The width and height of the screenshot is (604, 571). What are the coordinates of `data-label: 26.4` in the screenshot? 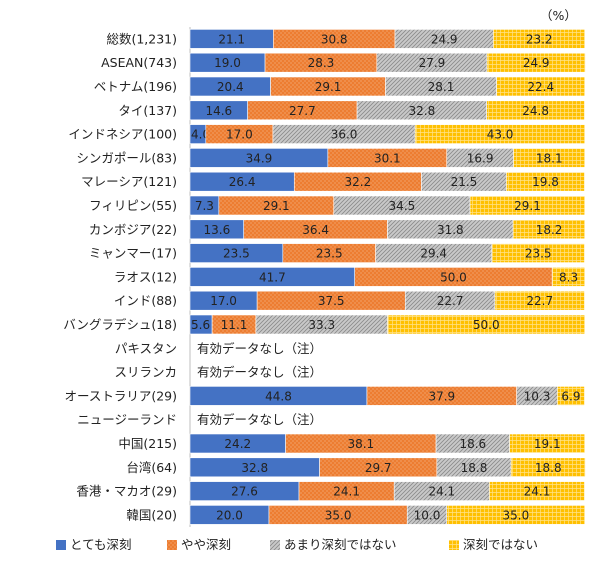 It's located at (242, 182).